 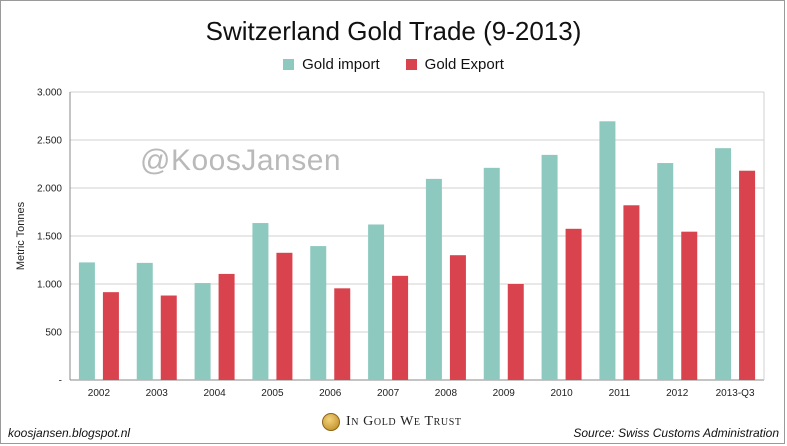 I want to click on x-tick-label: 2013-Q3, so click(x=735, y=393).